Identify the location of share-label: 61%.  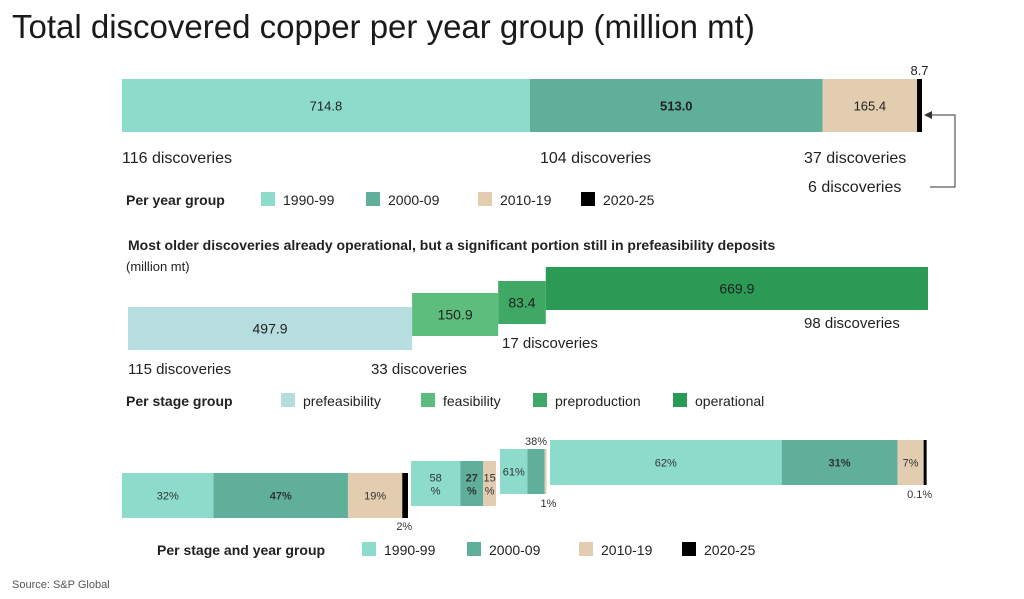
(514, 473).